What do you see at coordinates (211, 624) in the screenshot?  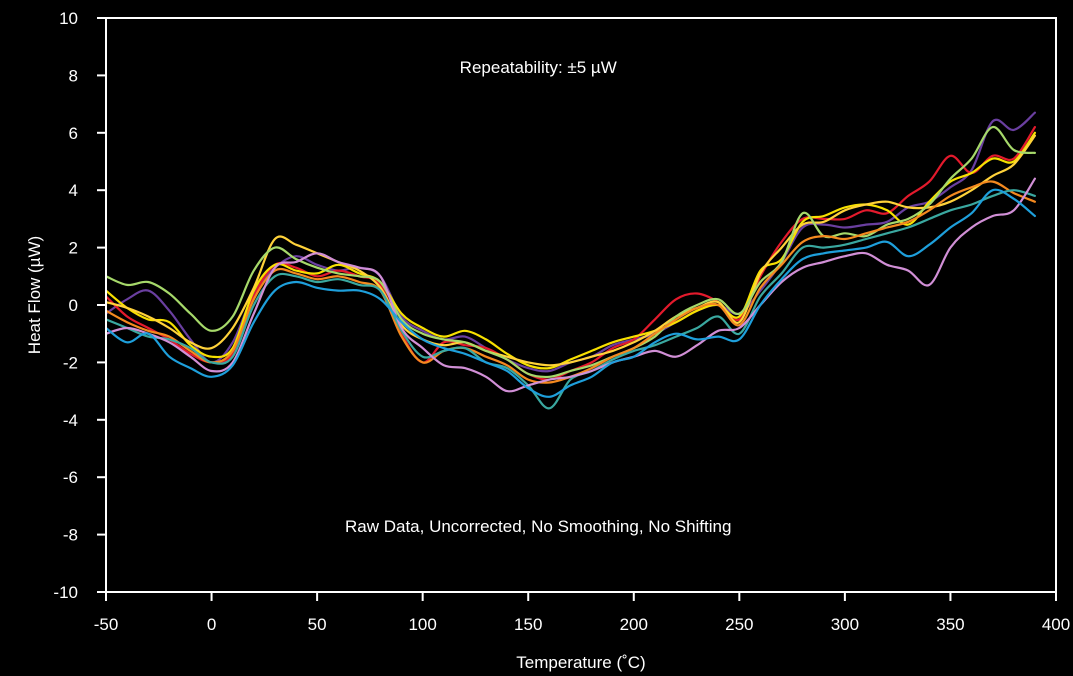 I see `x-tick-label: 0` at bounding box center [211, 624].